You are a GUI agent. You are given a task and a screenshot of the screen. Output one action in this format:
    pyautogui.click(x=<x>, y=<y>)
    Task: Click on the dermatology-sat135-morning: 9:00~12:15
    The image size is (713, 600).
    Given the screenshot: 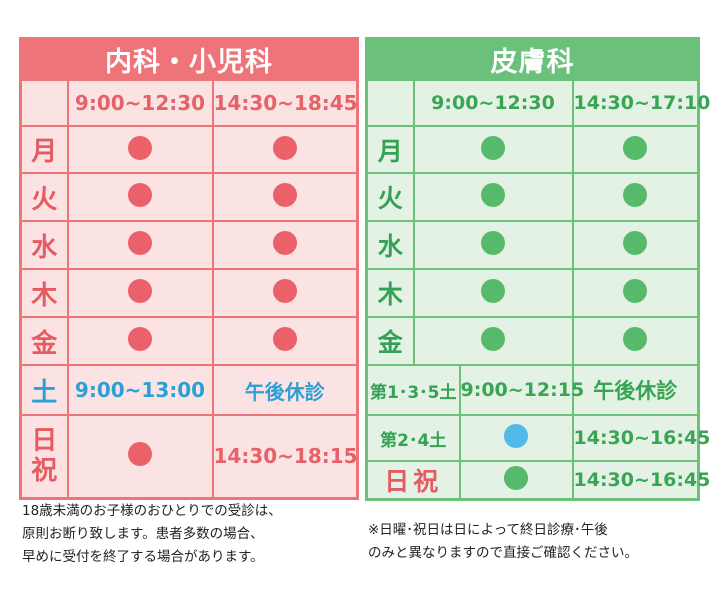 What is the action you would take?
    pyautogui.click(x=521, y=390)
    